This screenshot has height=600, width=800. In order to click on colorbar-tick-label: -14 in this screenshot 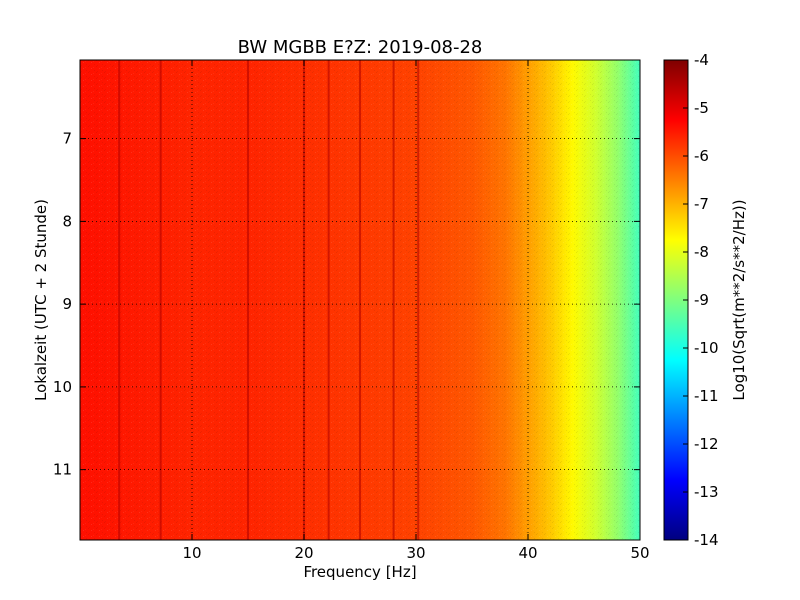, I will do `click(706, 540)`.